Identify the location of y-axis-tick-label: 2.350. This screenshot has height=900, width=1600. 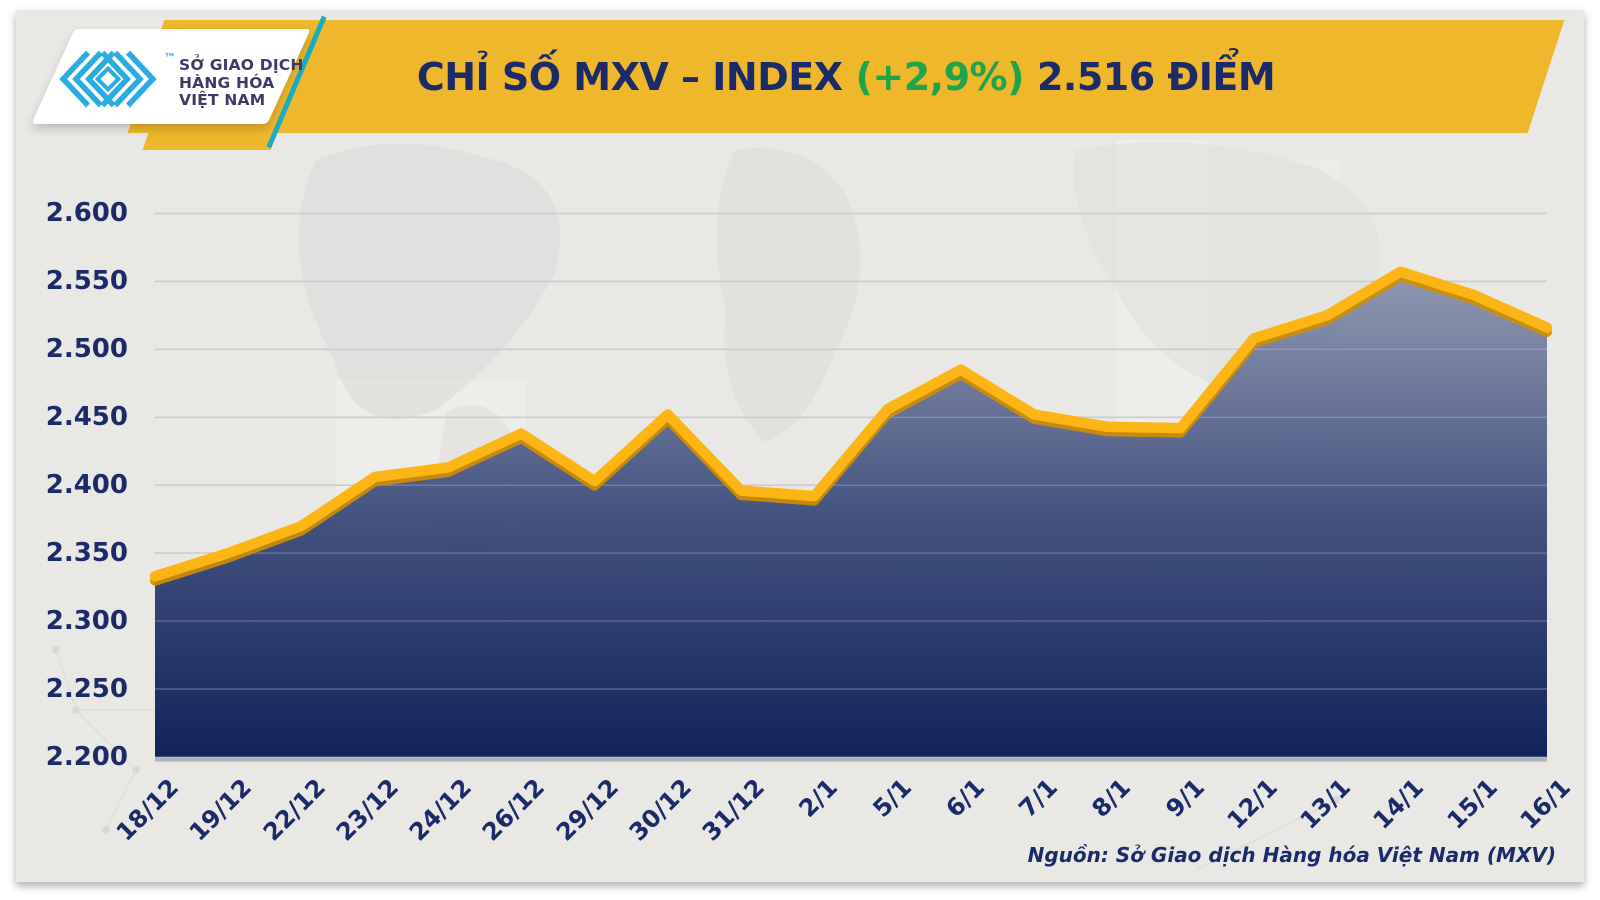
(86, 553).